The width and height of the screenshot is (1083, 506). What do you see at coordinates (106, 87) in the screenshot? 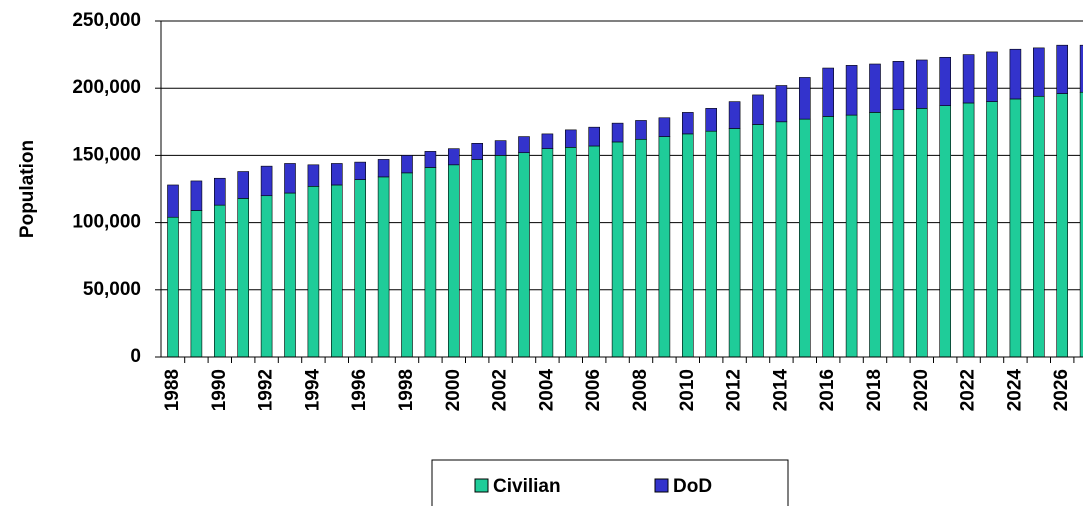
I see `y-tick-label: 200,000` at bounding box center [106, 87].